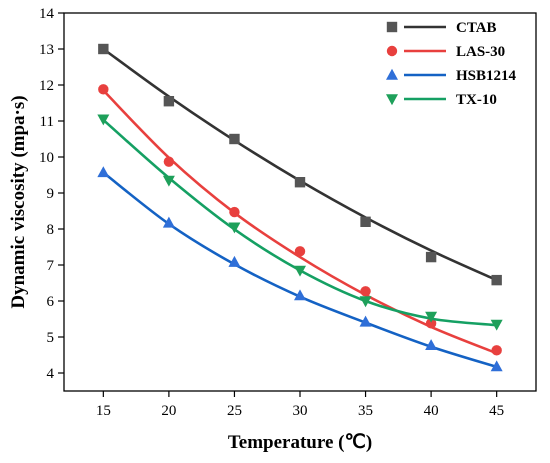 This screenshot has height=463, width=550. What do you see at coordinates (300, 442) in the screenshot?
I see `x-axis-title: Temperature (℃)` at bounding box center [300, 442].